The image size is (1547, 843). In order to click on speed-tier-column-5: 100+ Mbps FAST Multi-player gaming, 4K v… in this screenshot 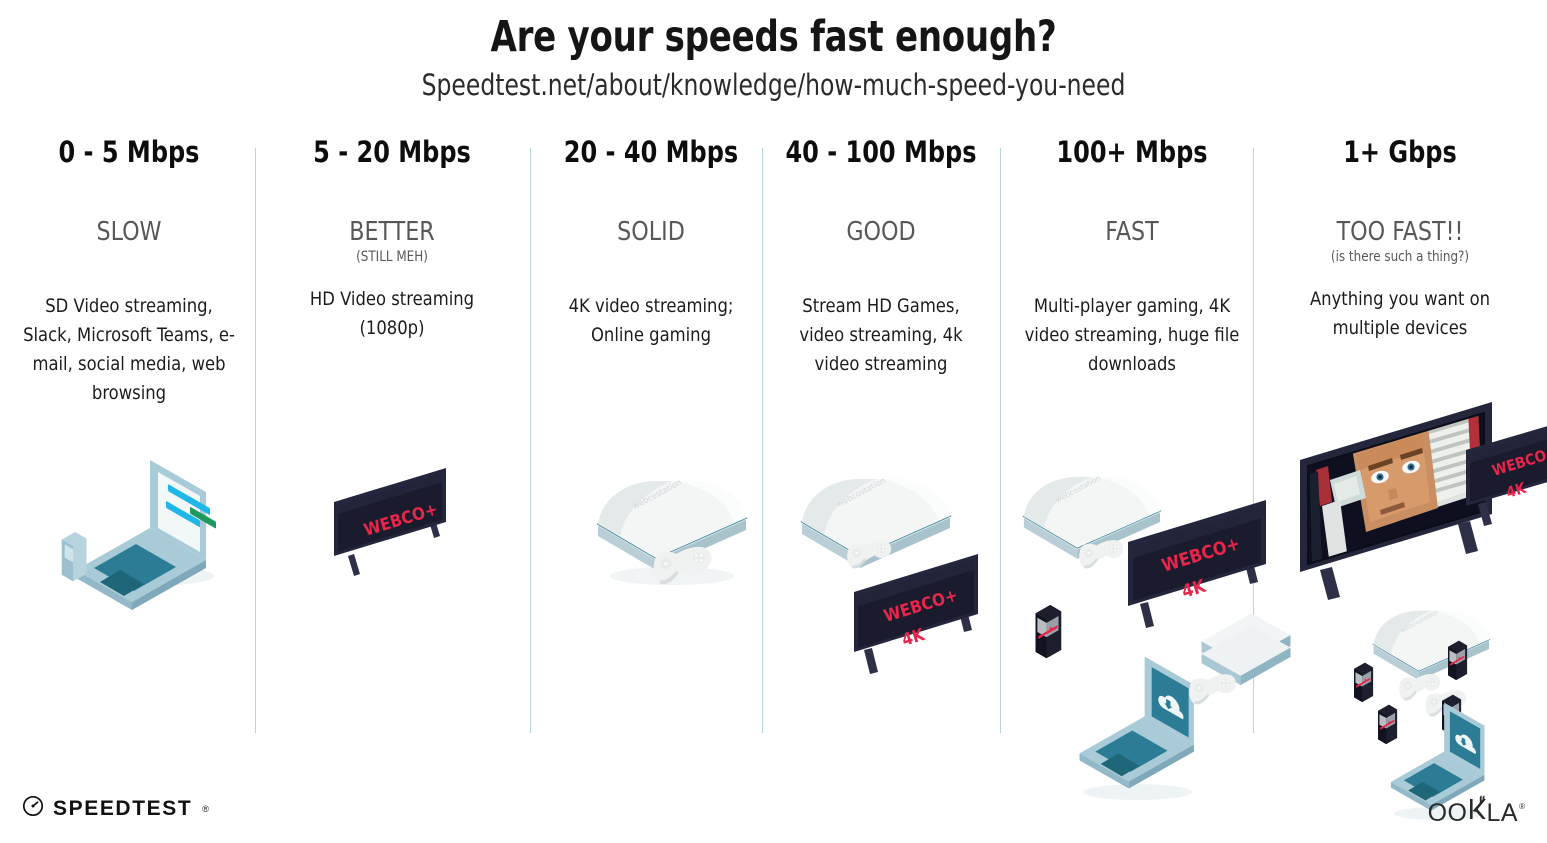, I will do `click(1132, 257)`.